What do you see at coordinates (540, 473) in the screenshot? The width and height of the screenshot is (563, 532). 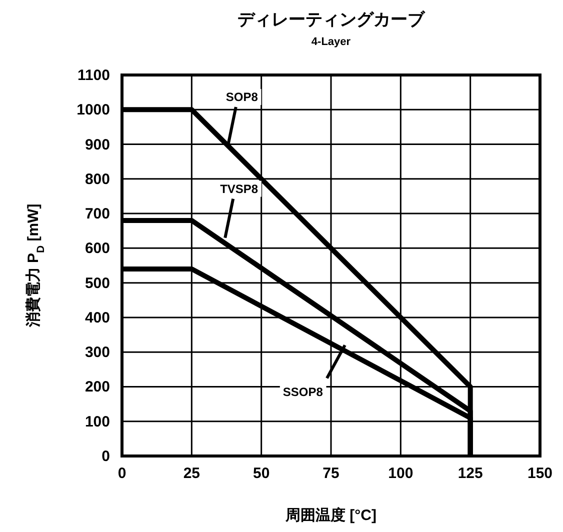 I see `x-tick-label: 150` at bounding box center [540, 473].